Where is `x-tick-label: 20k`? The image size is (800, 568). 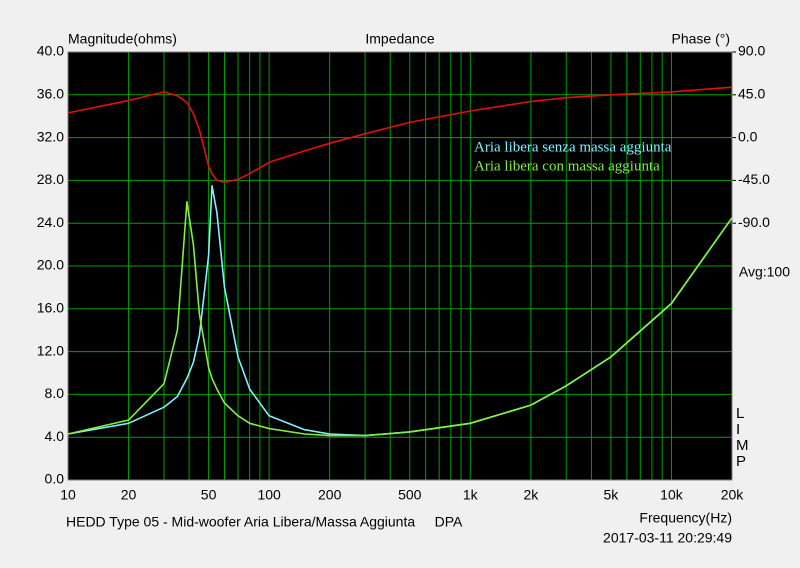
x-tick-label: 20k is located at coordinates (733, 495).